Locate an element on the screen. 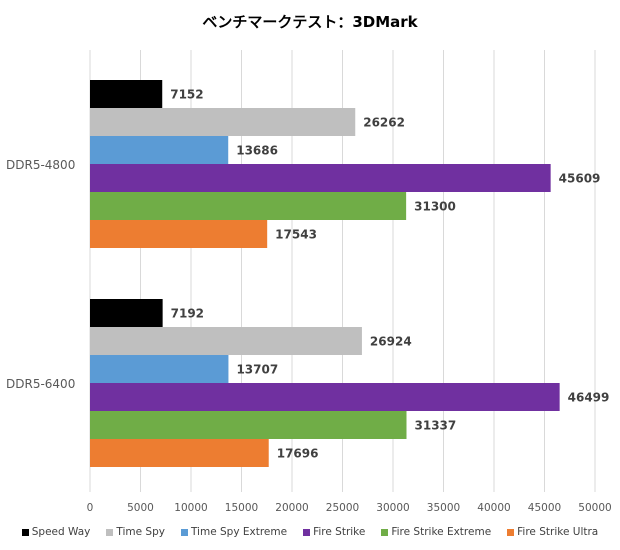  legend-item: Speed Way is located at coordinates (56, 532).